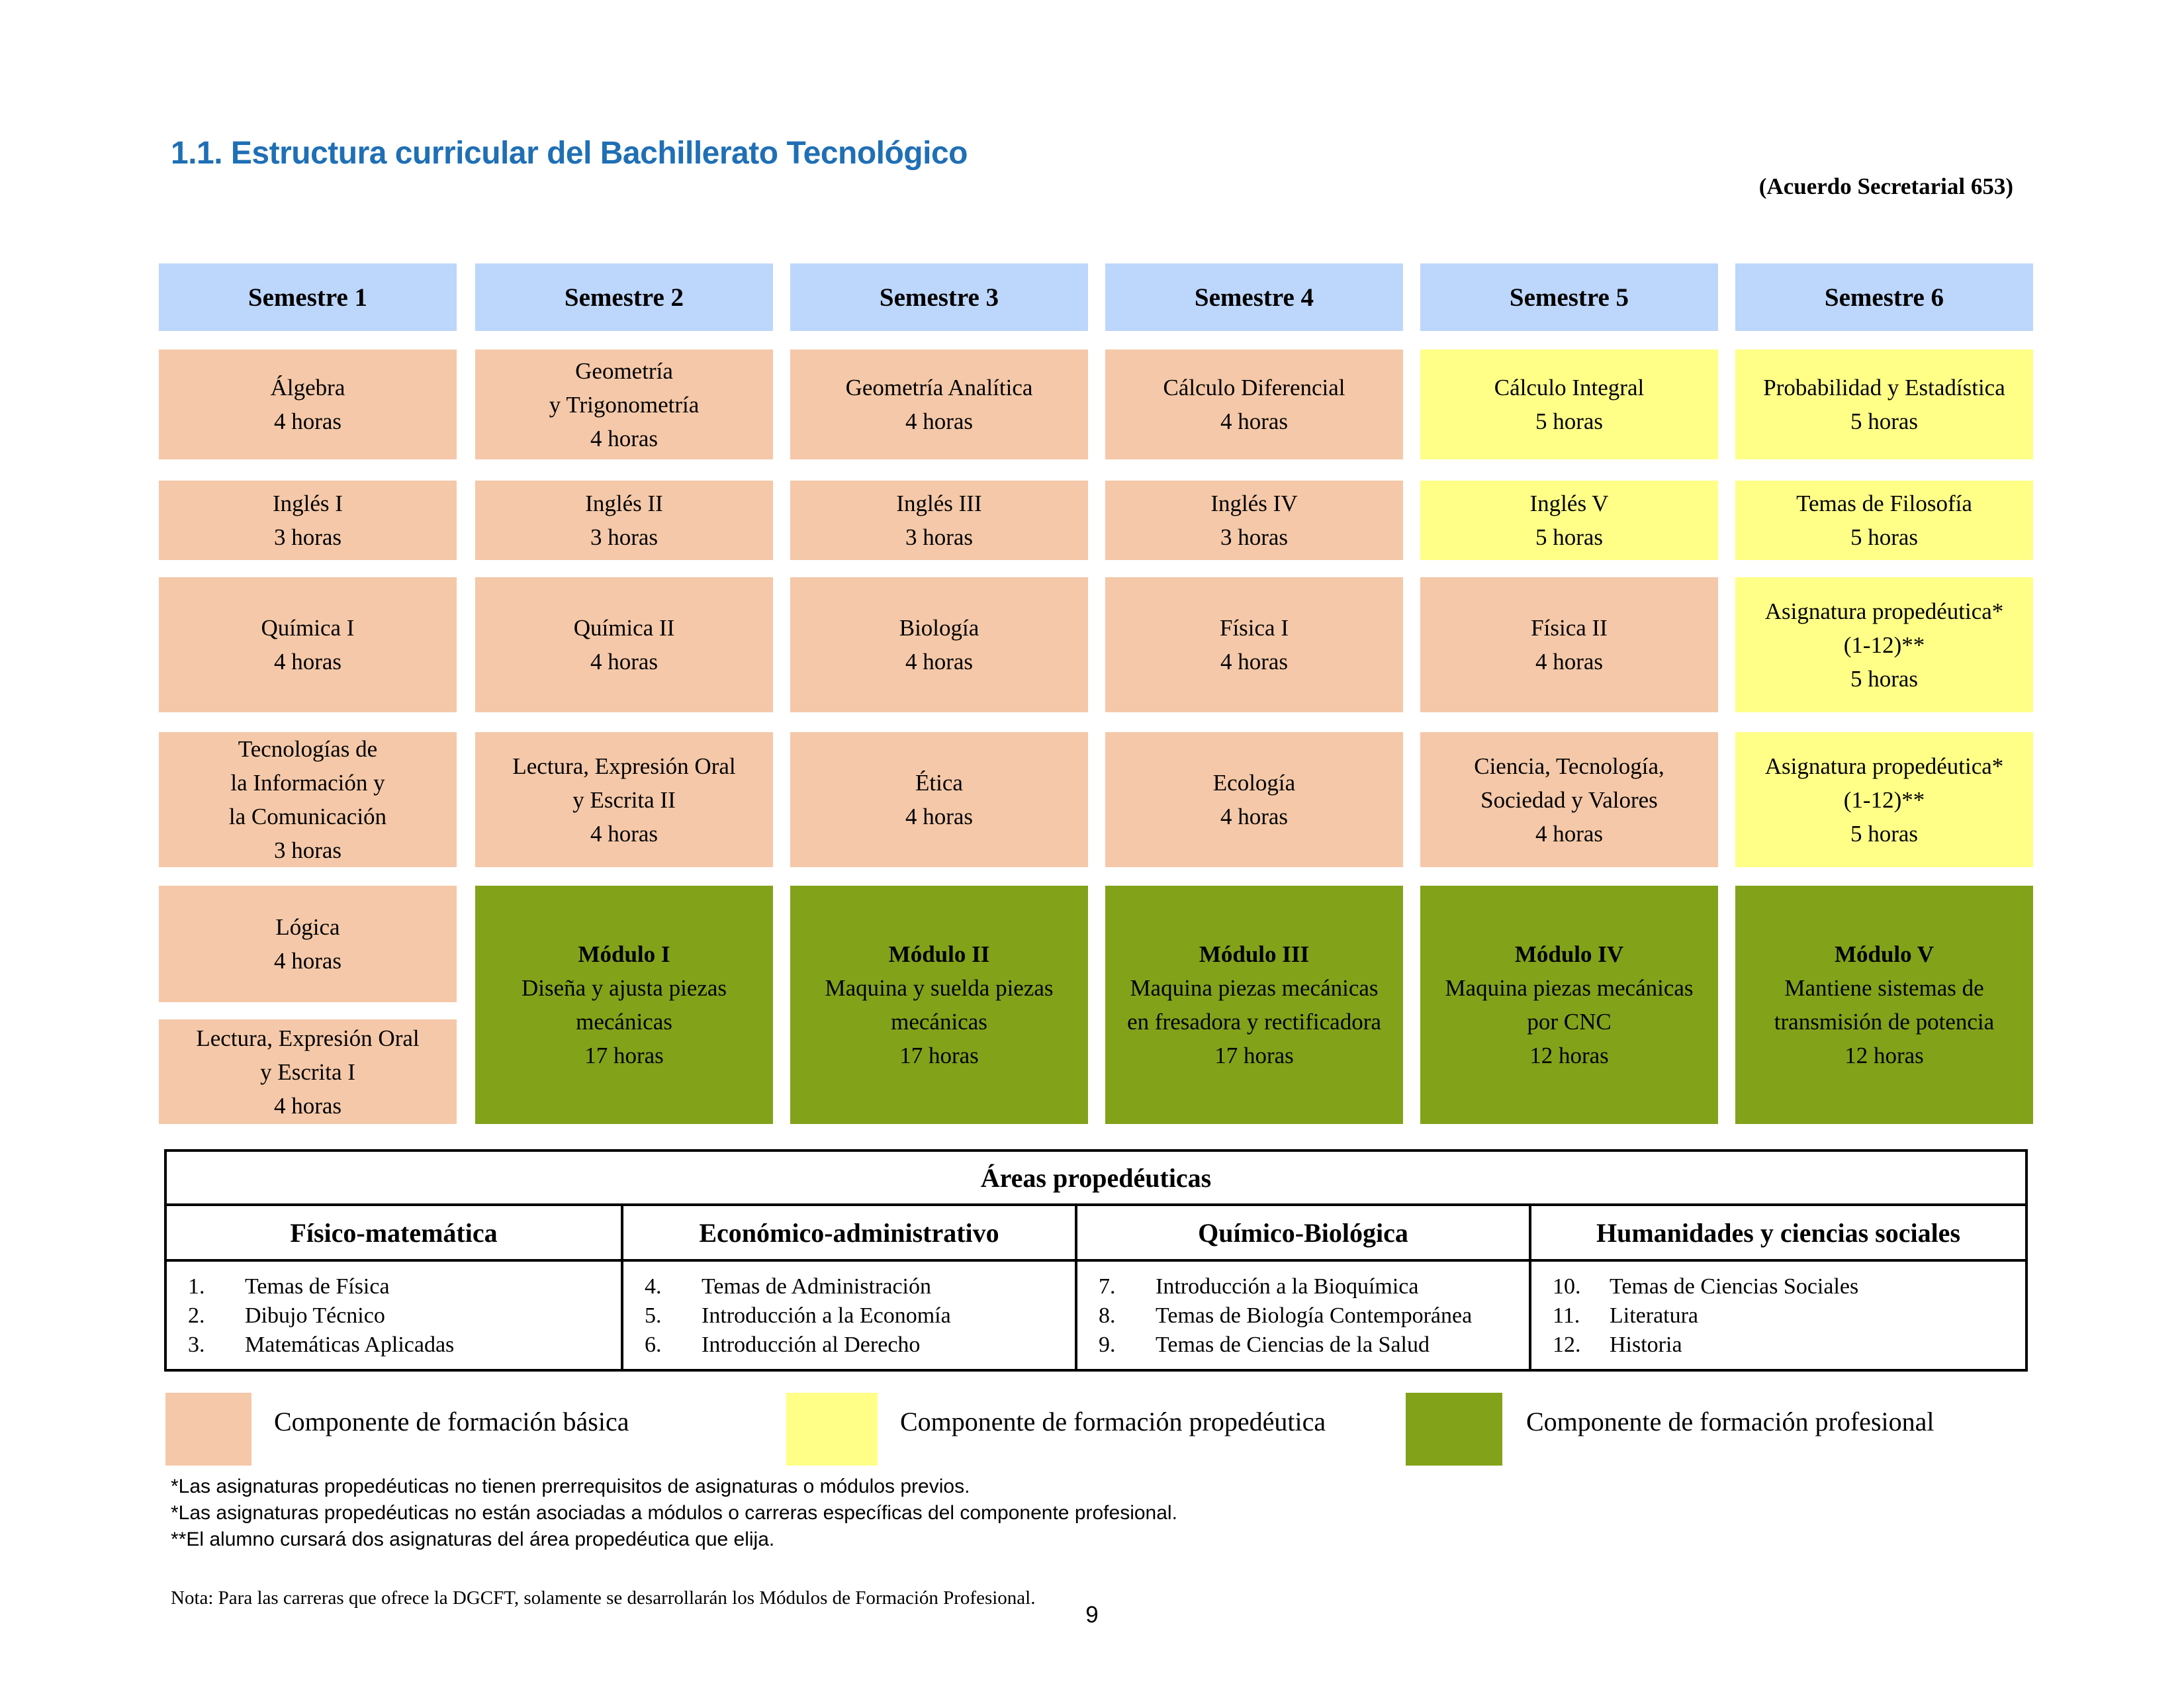  Describe the element at coordinates (1884, 988) in the screenshot. I see `subject-line: Mantiene sistemas de` at that location.